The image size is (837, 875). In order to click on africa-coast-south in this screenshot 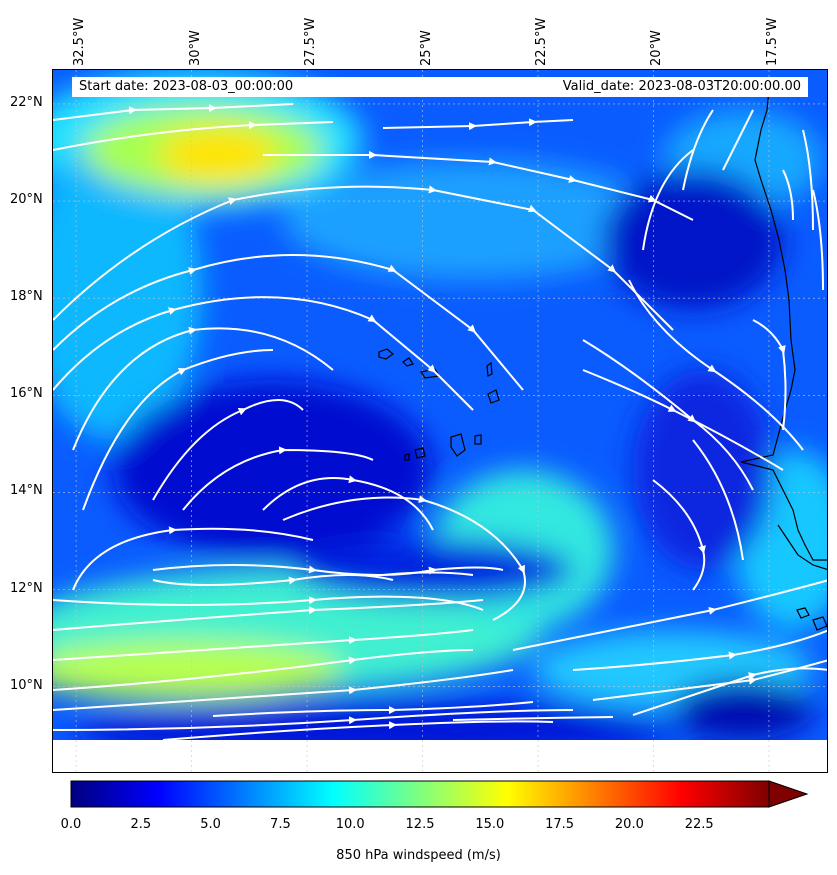, I will do `click(802, 547)`.